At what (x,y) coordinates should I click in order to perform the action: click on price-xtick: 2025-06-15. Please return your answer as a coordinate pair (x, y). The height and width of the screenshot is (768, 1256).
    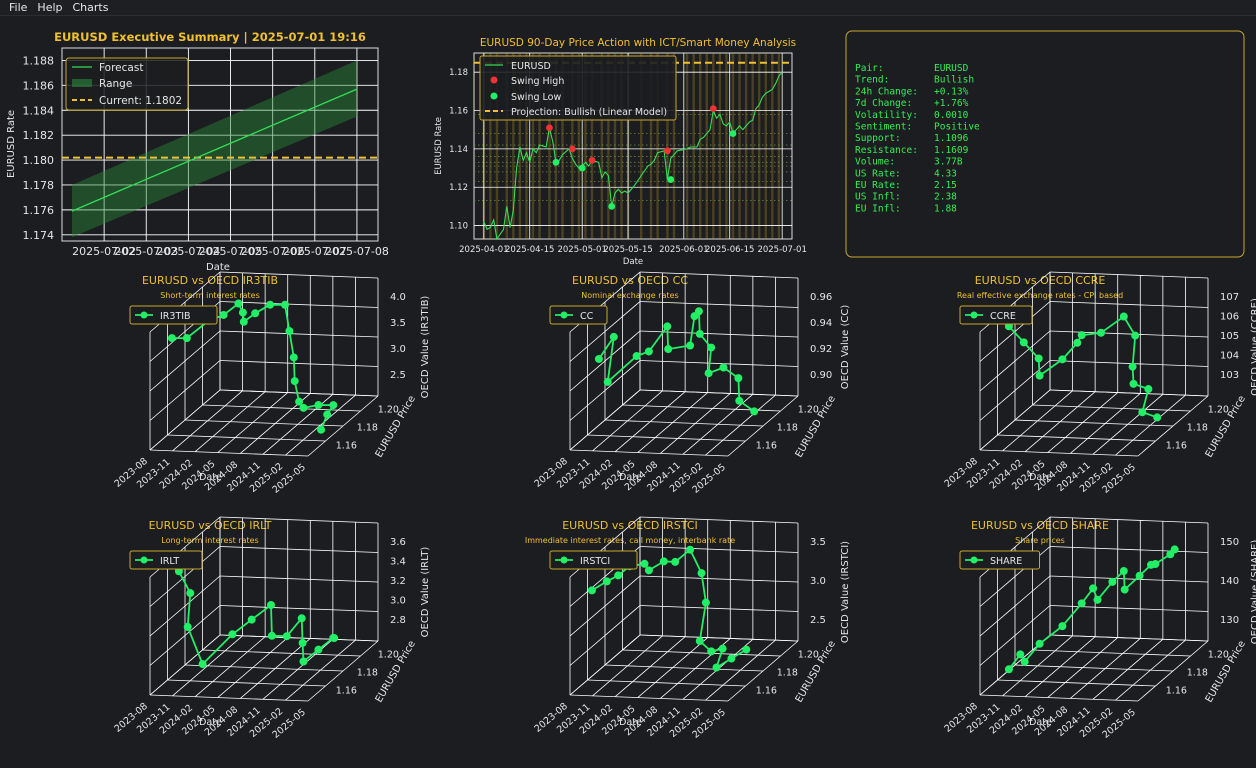
    Looking at the image, I should click on (729, 250).